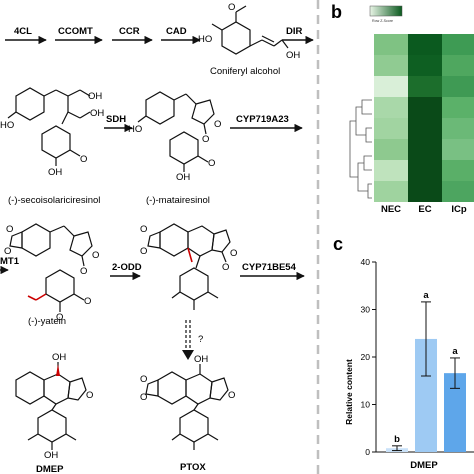 This screenshot has height=474, width=474. I want to click on enzyme-ccr: CCR, so click(132, 35).